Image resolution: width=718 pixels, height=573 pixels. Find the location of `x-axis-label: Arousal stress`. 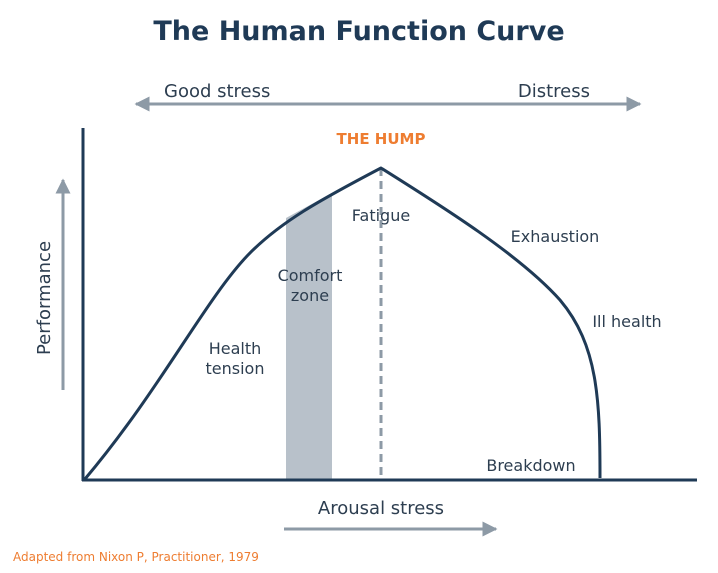

x-axis-label: Arousal stress is located at coordinates (381, 508).